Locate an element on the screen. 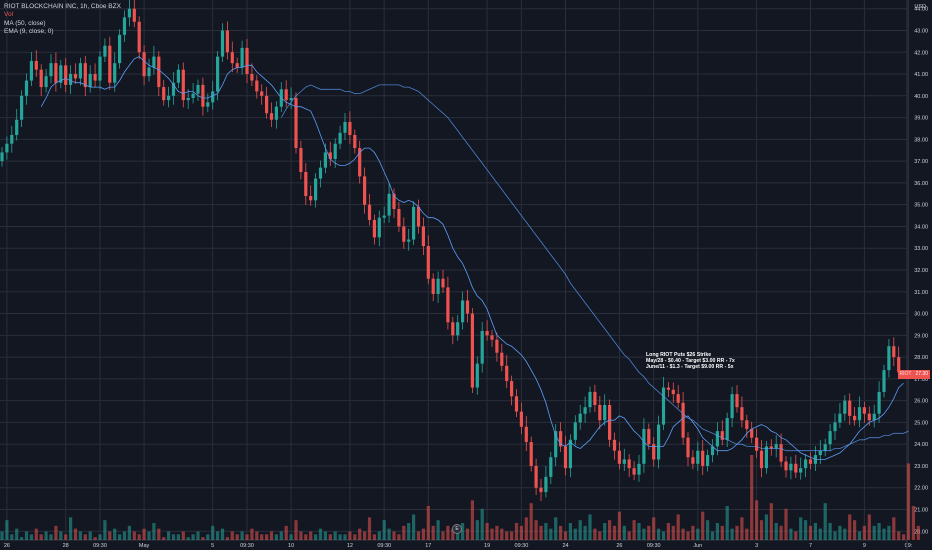  x-tick-label: Jun is located at coordinates (697, 546).